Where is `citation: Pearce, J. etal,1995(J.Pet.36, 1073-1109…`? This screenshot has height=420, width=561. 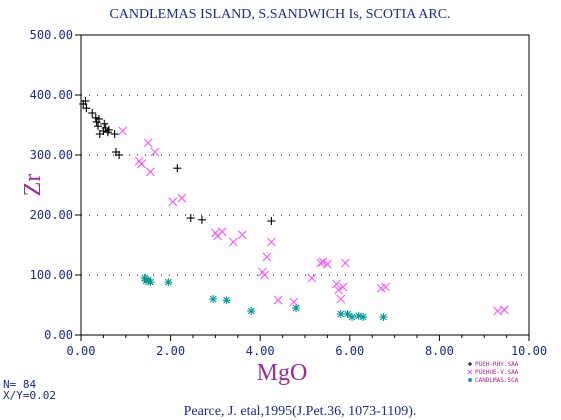 citation: Pearce, J. etal,1995(J.Pet.36, 1073-1109… is located at coordinates (300, 411).